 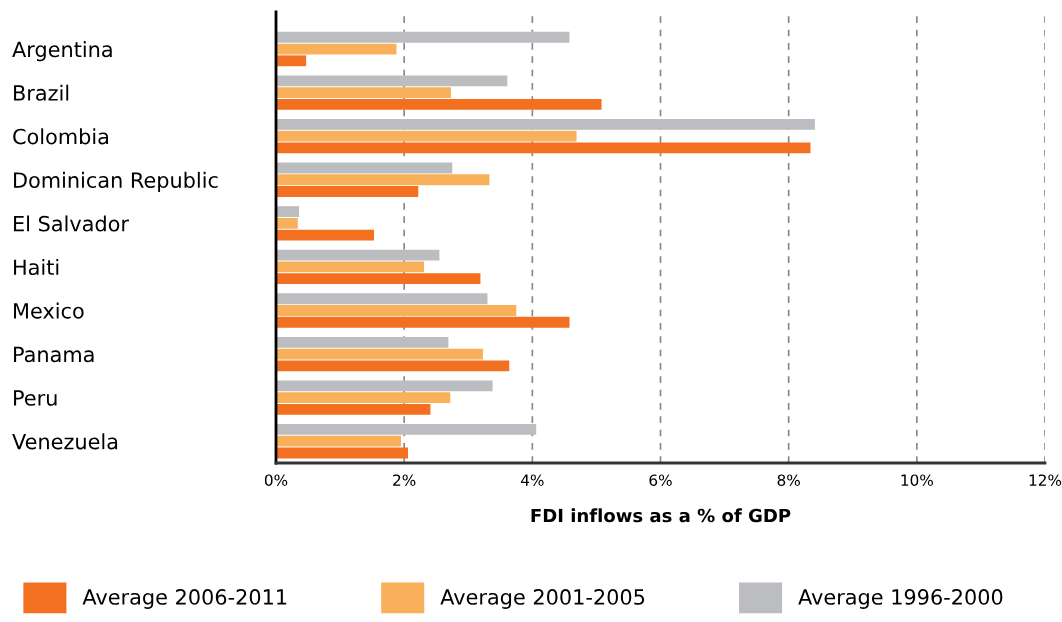 I want to click on y-tick-label: Argentina, so click(x=62, y=51).